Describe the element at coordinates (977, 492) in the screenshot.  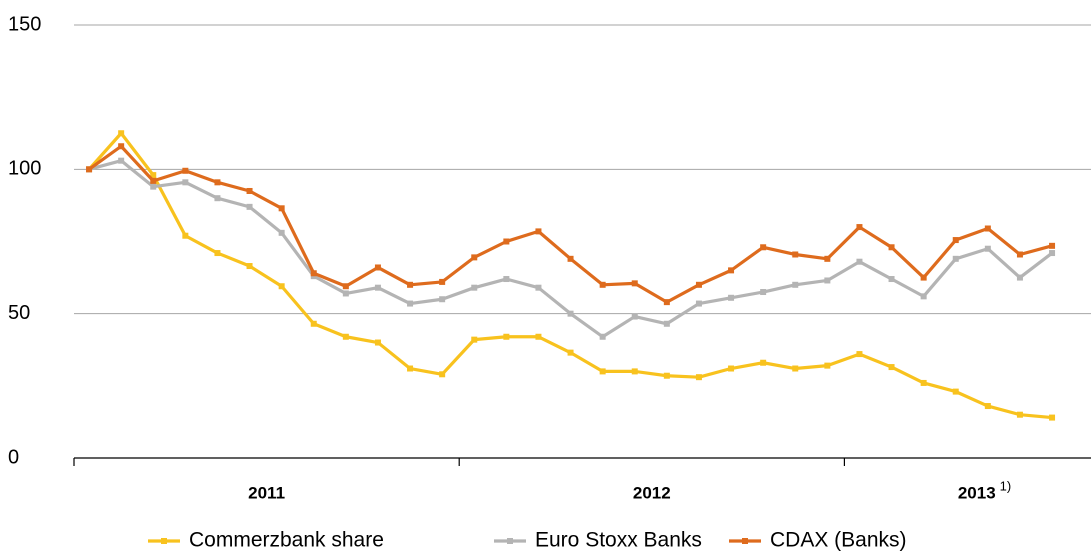
I see `x-group-label: 2013` at that location.